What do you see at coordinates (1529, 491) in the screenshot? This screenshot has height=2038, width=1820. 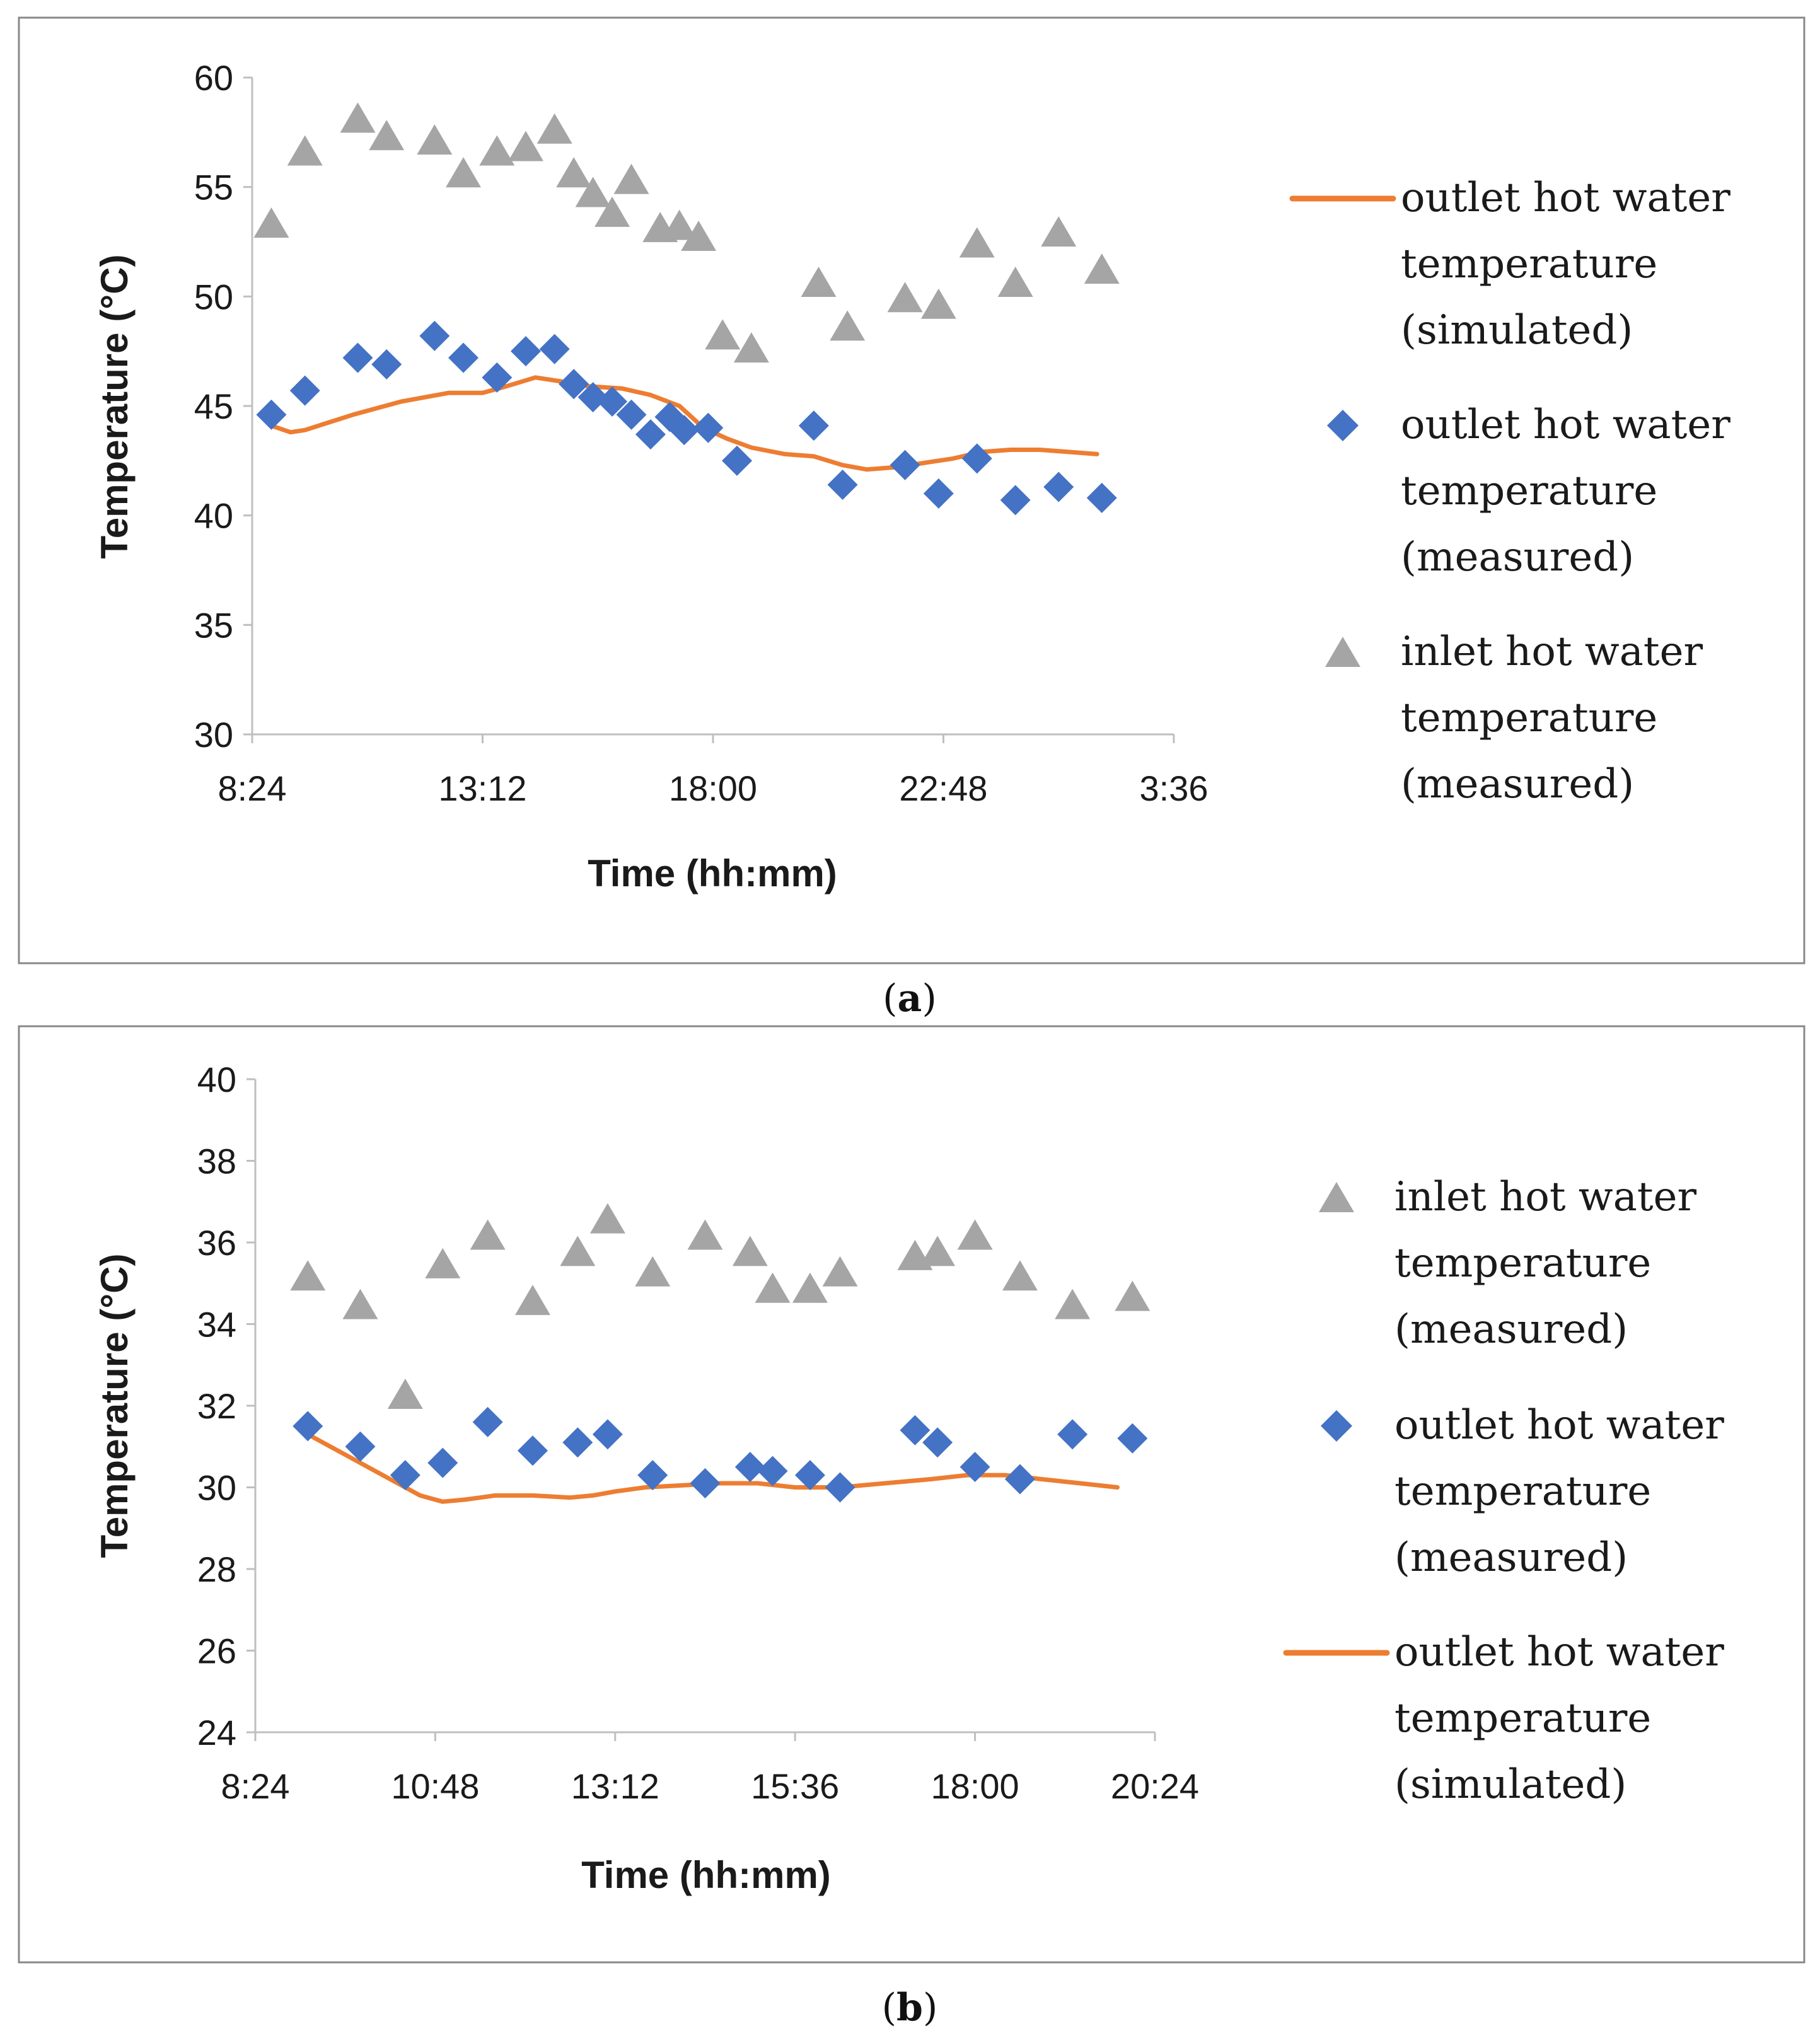 I see `legend-a-out-line2: temperature` at bounding box center [1529, 491].